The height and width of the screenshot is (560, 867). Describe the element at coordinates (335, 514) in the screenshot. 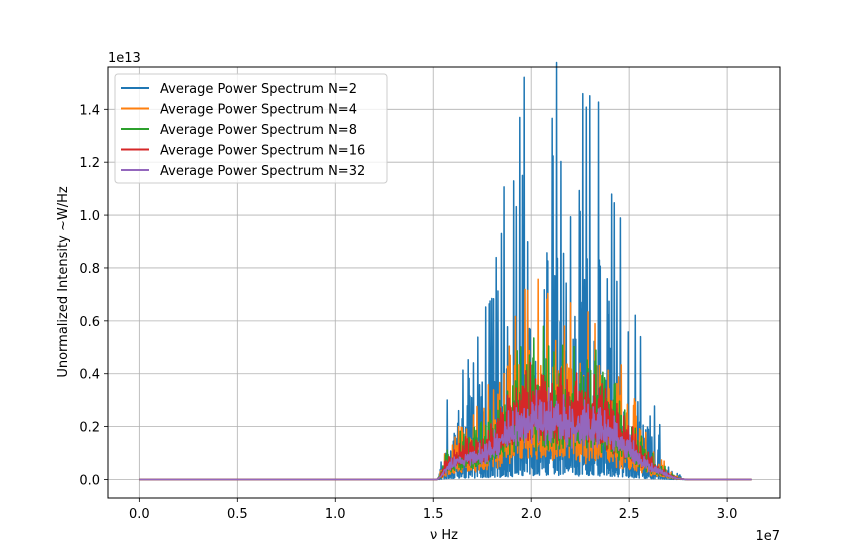

I see `x-tick-label: 1.0` at that location.